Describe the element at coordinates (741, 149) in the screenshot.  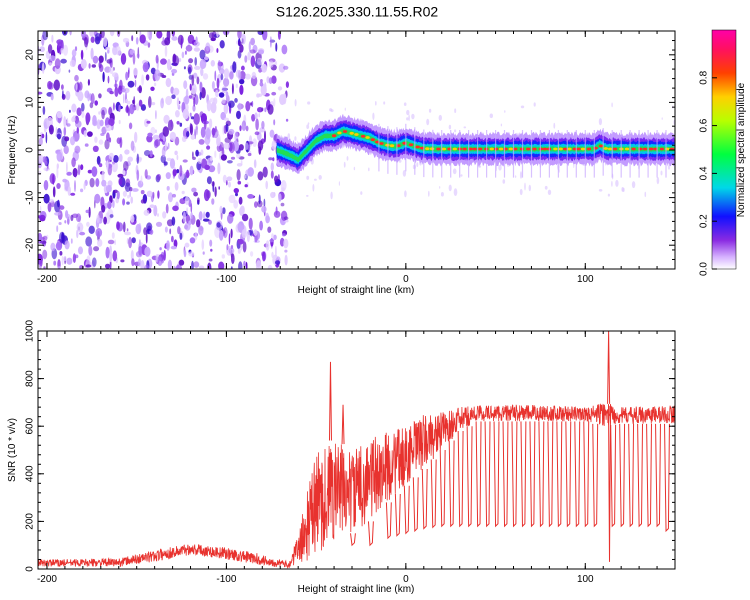
I see `colorbar-label: Normalized spectral amplitude` at that location.